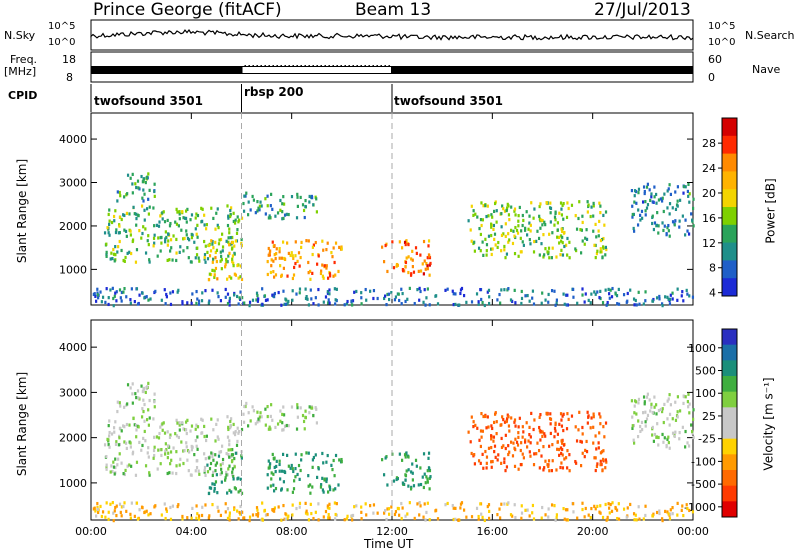  I want to click on velocity-cb-swatch, so click(729, 509).